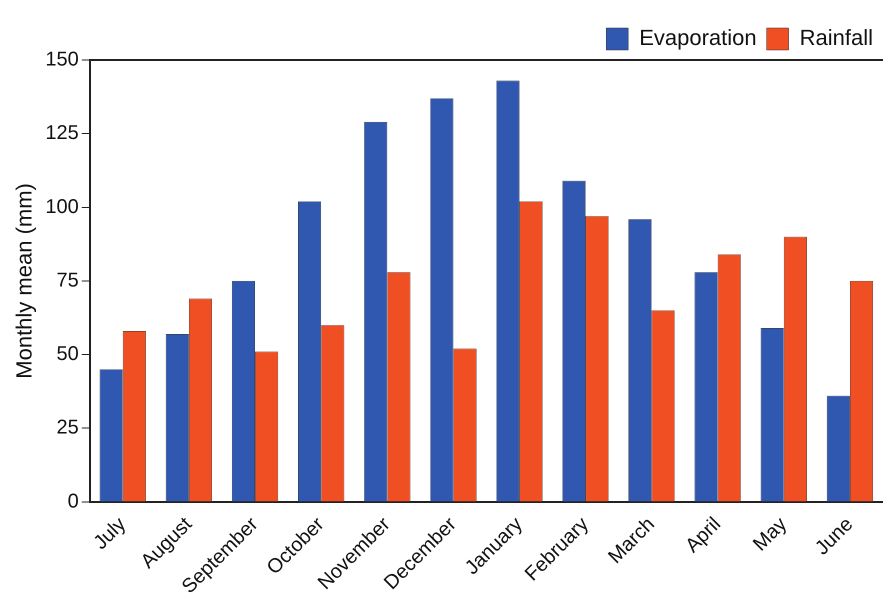 This screenshot has width=891, height=610. Describe the element at coordinates (770, 534) in the screenshot. I see `x-tick-label: May` at that location.